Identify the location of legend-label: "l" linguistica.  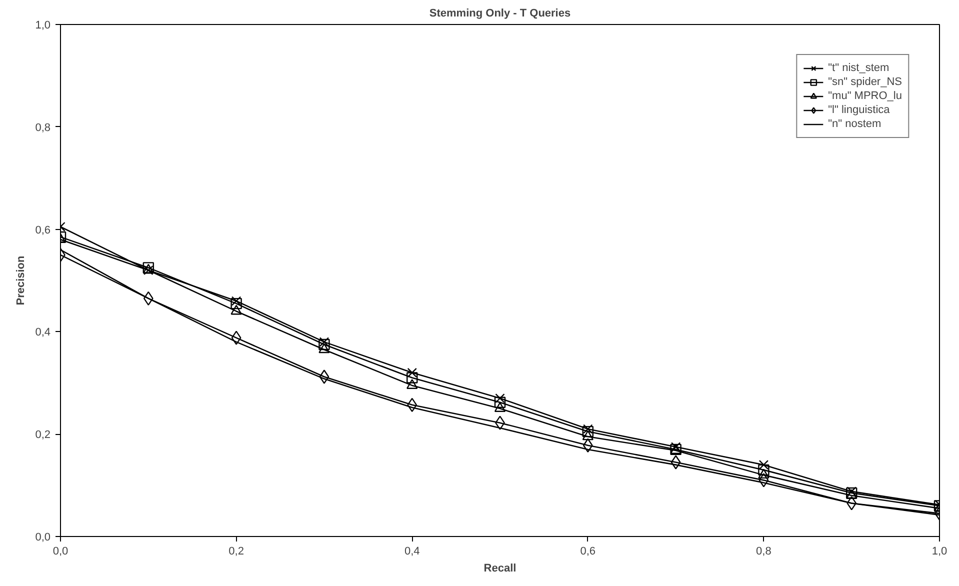
(859, 110).